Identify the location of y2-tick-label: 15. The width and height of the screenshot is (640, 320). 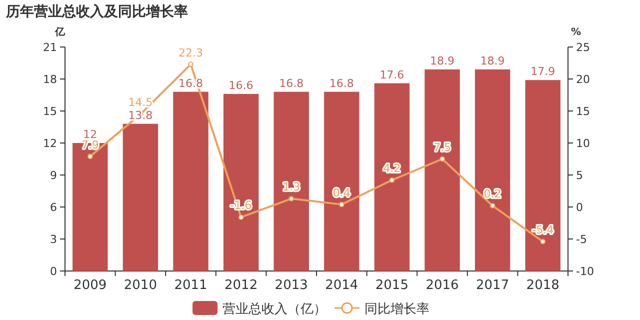
(583, 111).